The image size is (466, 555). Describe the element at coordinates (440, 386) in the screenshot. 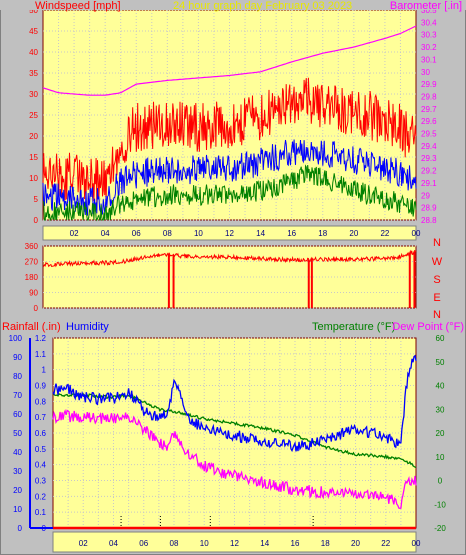

I see `temperature-tick-label: 40` at that location.